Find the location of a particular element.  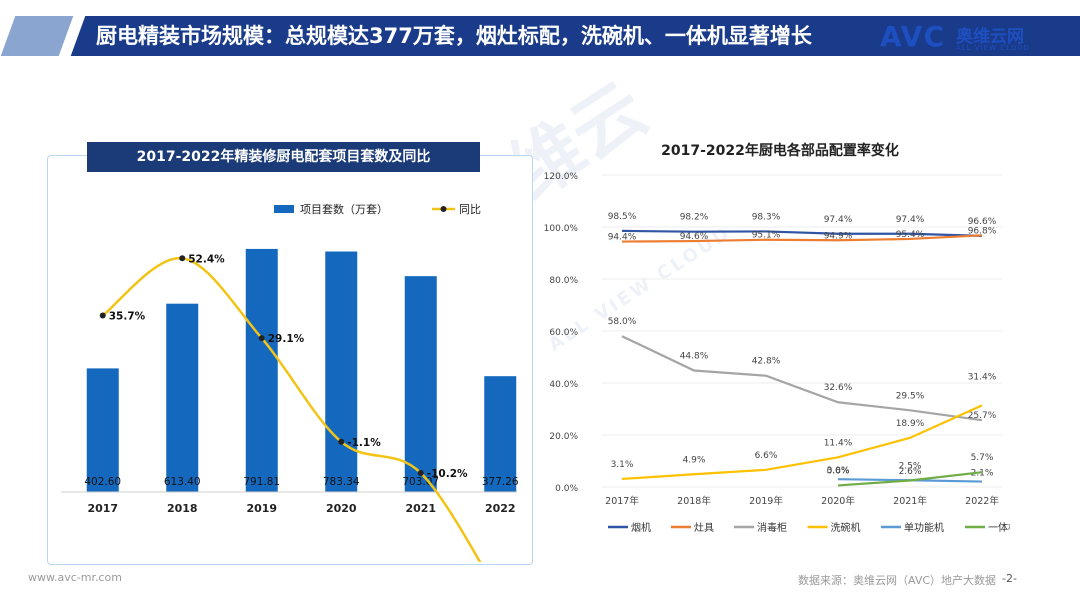

data-label-单功能机: 2.1% is located at coordinates (982, 474).